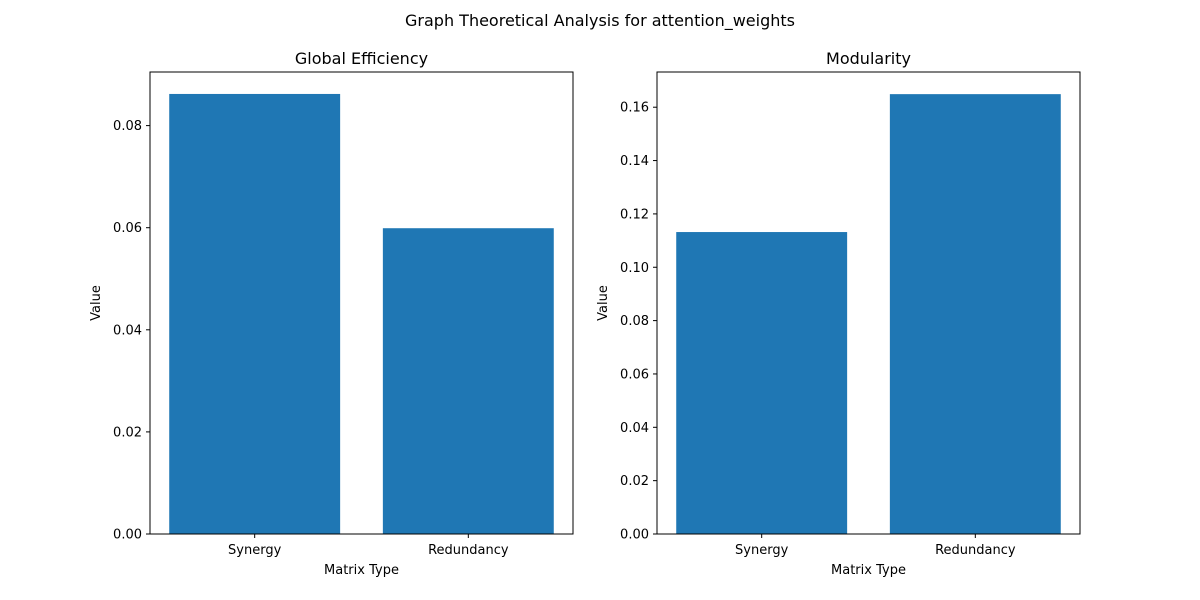 Image resolution: width=1200 pixels, height=600 pixels. I want to click on modularity-bar-synergy, so click(762, 383).